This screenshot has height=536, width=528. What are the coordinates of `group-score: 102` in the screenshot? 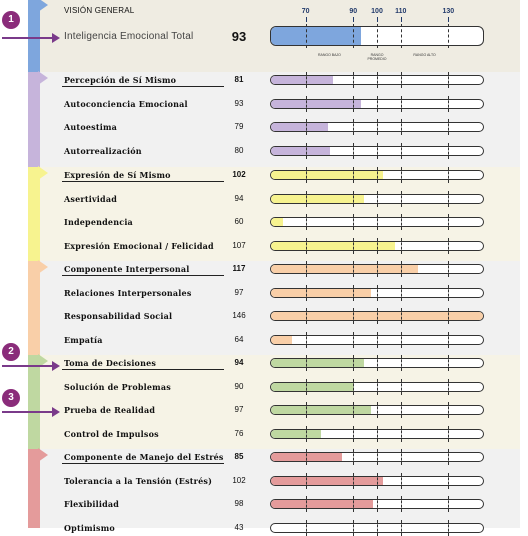 It's located at (239, 174).